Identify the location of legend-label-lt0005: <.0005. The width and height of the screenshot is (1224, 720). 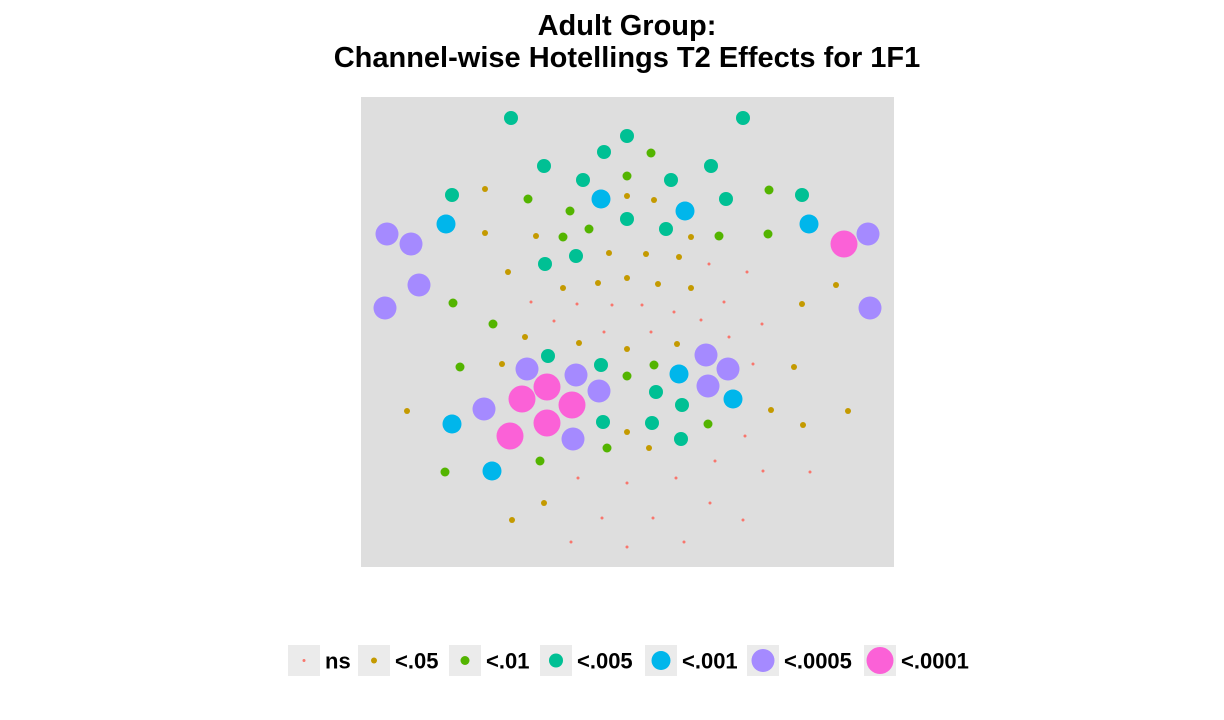
(818, 661).